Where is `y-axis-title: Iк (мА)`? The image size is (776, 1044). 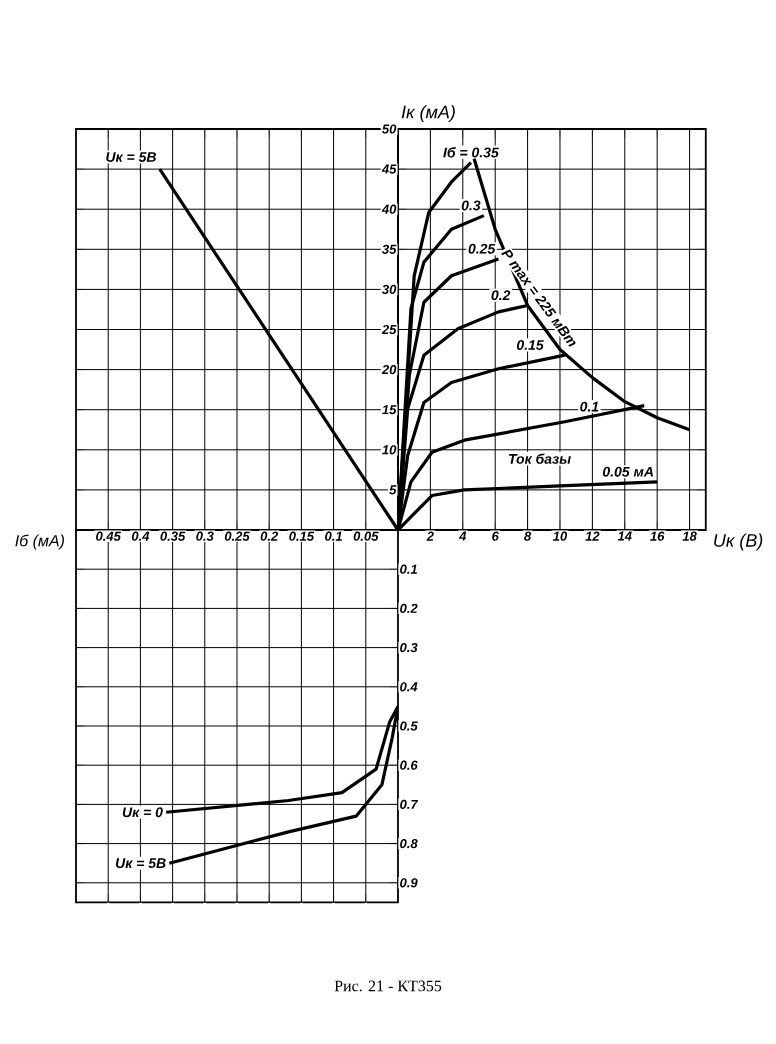
y-axis-title: Iк (мА) is located at coordinates (428, 113).